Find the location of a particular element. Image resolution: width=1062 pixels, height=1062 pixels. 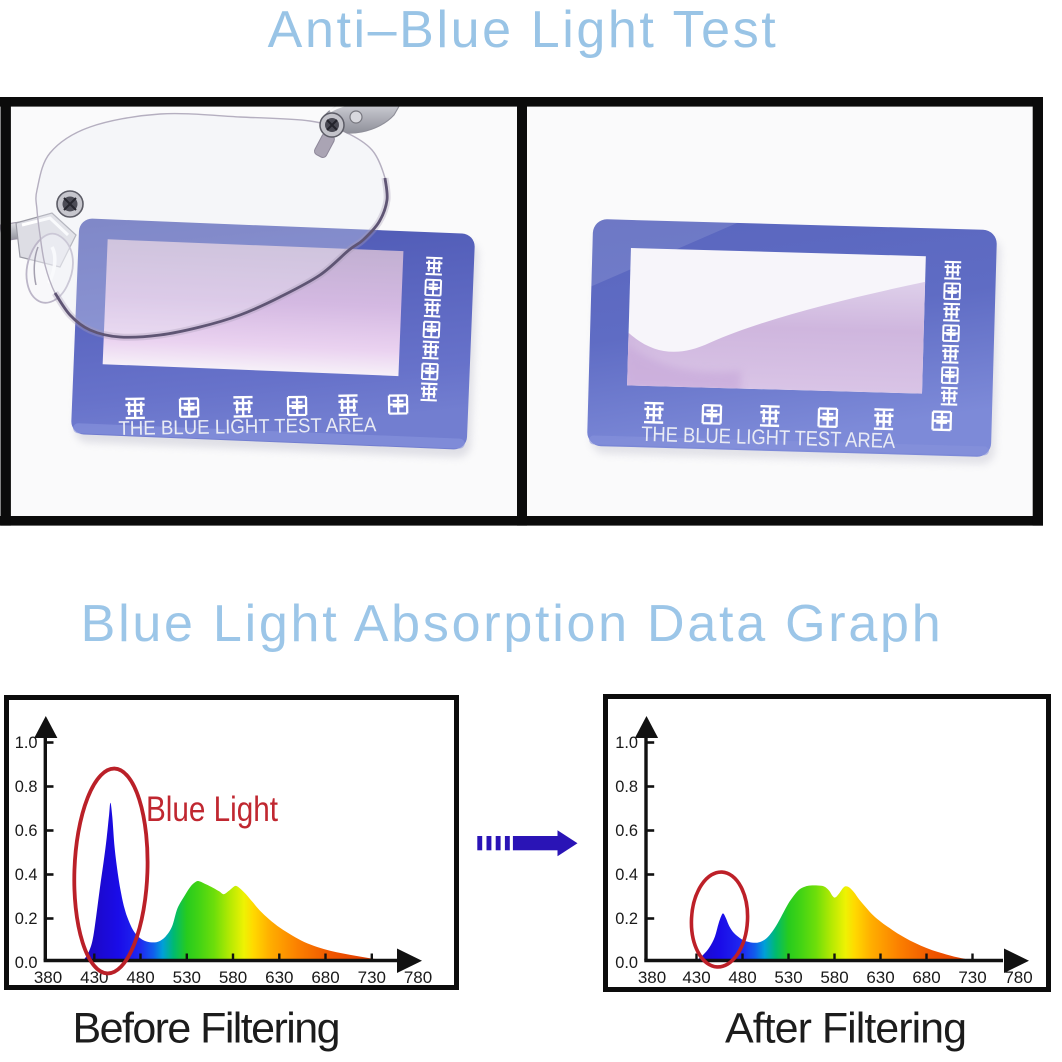

svg-text: Blue Light is located at coordinates (212, 809).